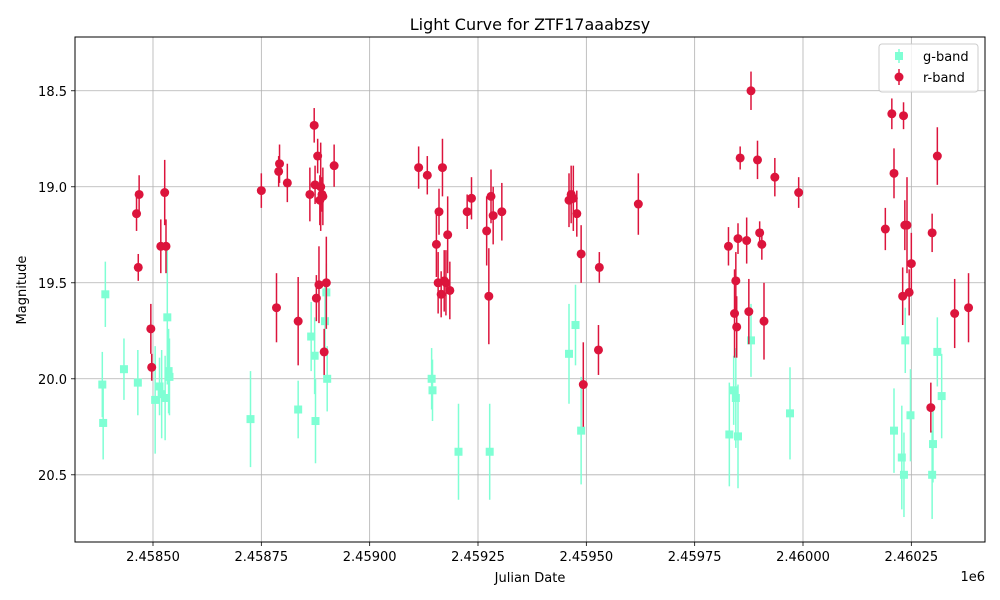 The height and width of the screenshot is (600, 1000). What do you see at coordinates (52, 476) in the screenshot?
I see `y-tick-label: 20.5` at bounding box center [52, 476].